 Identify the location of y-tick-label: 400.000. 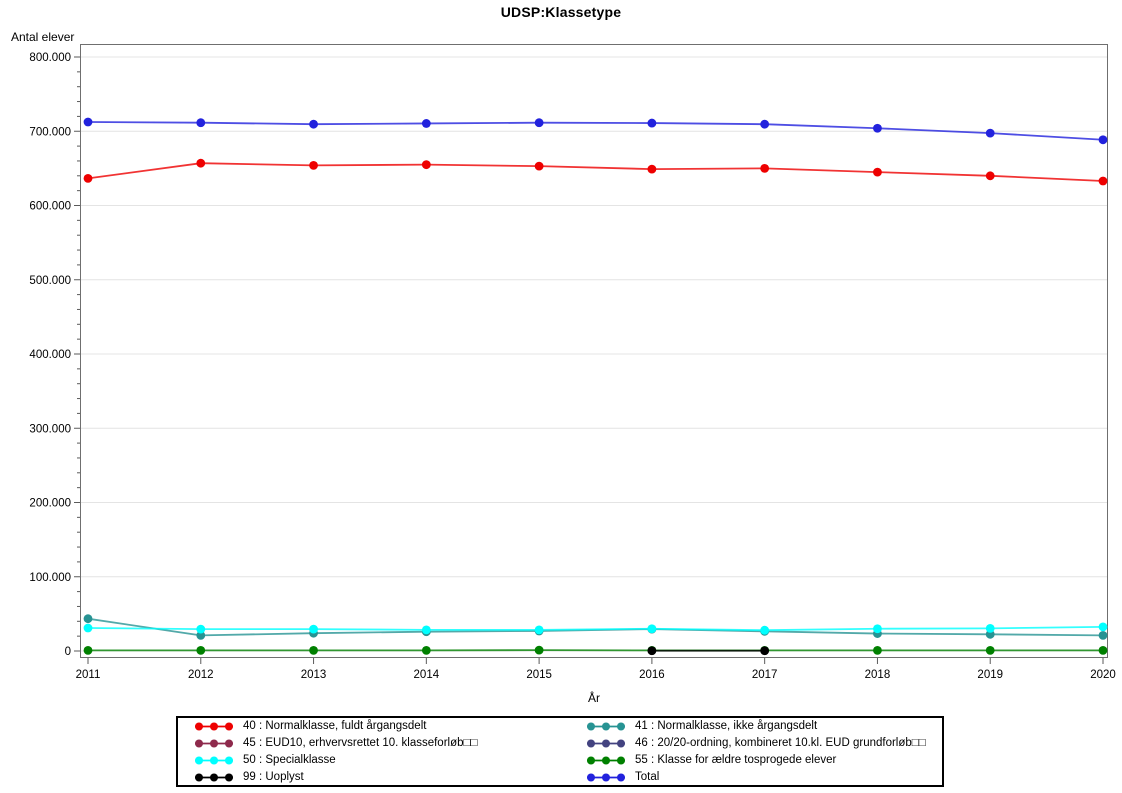
(50, 355).